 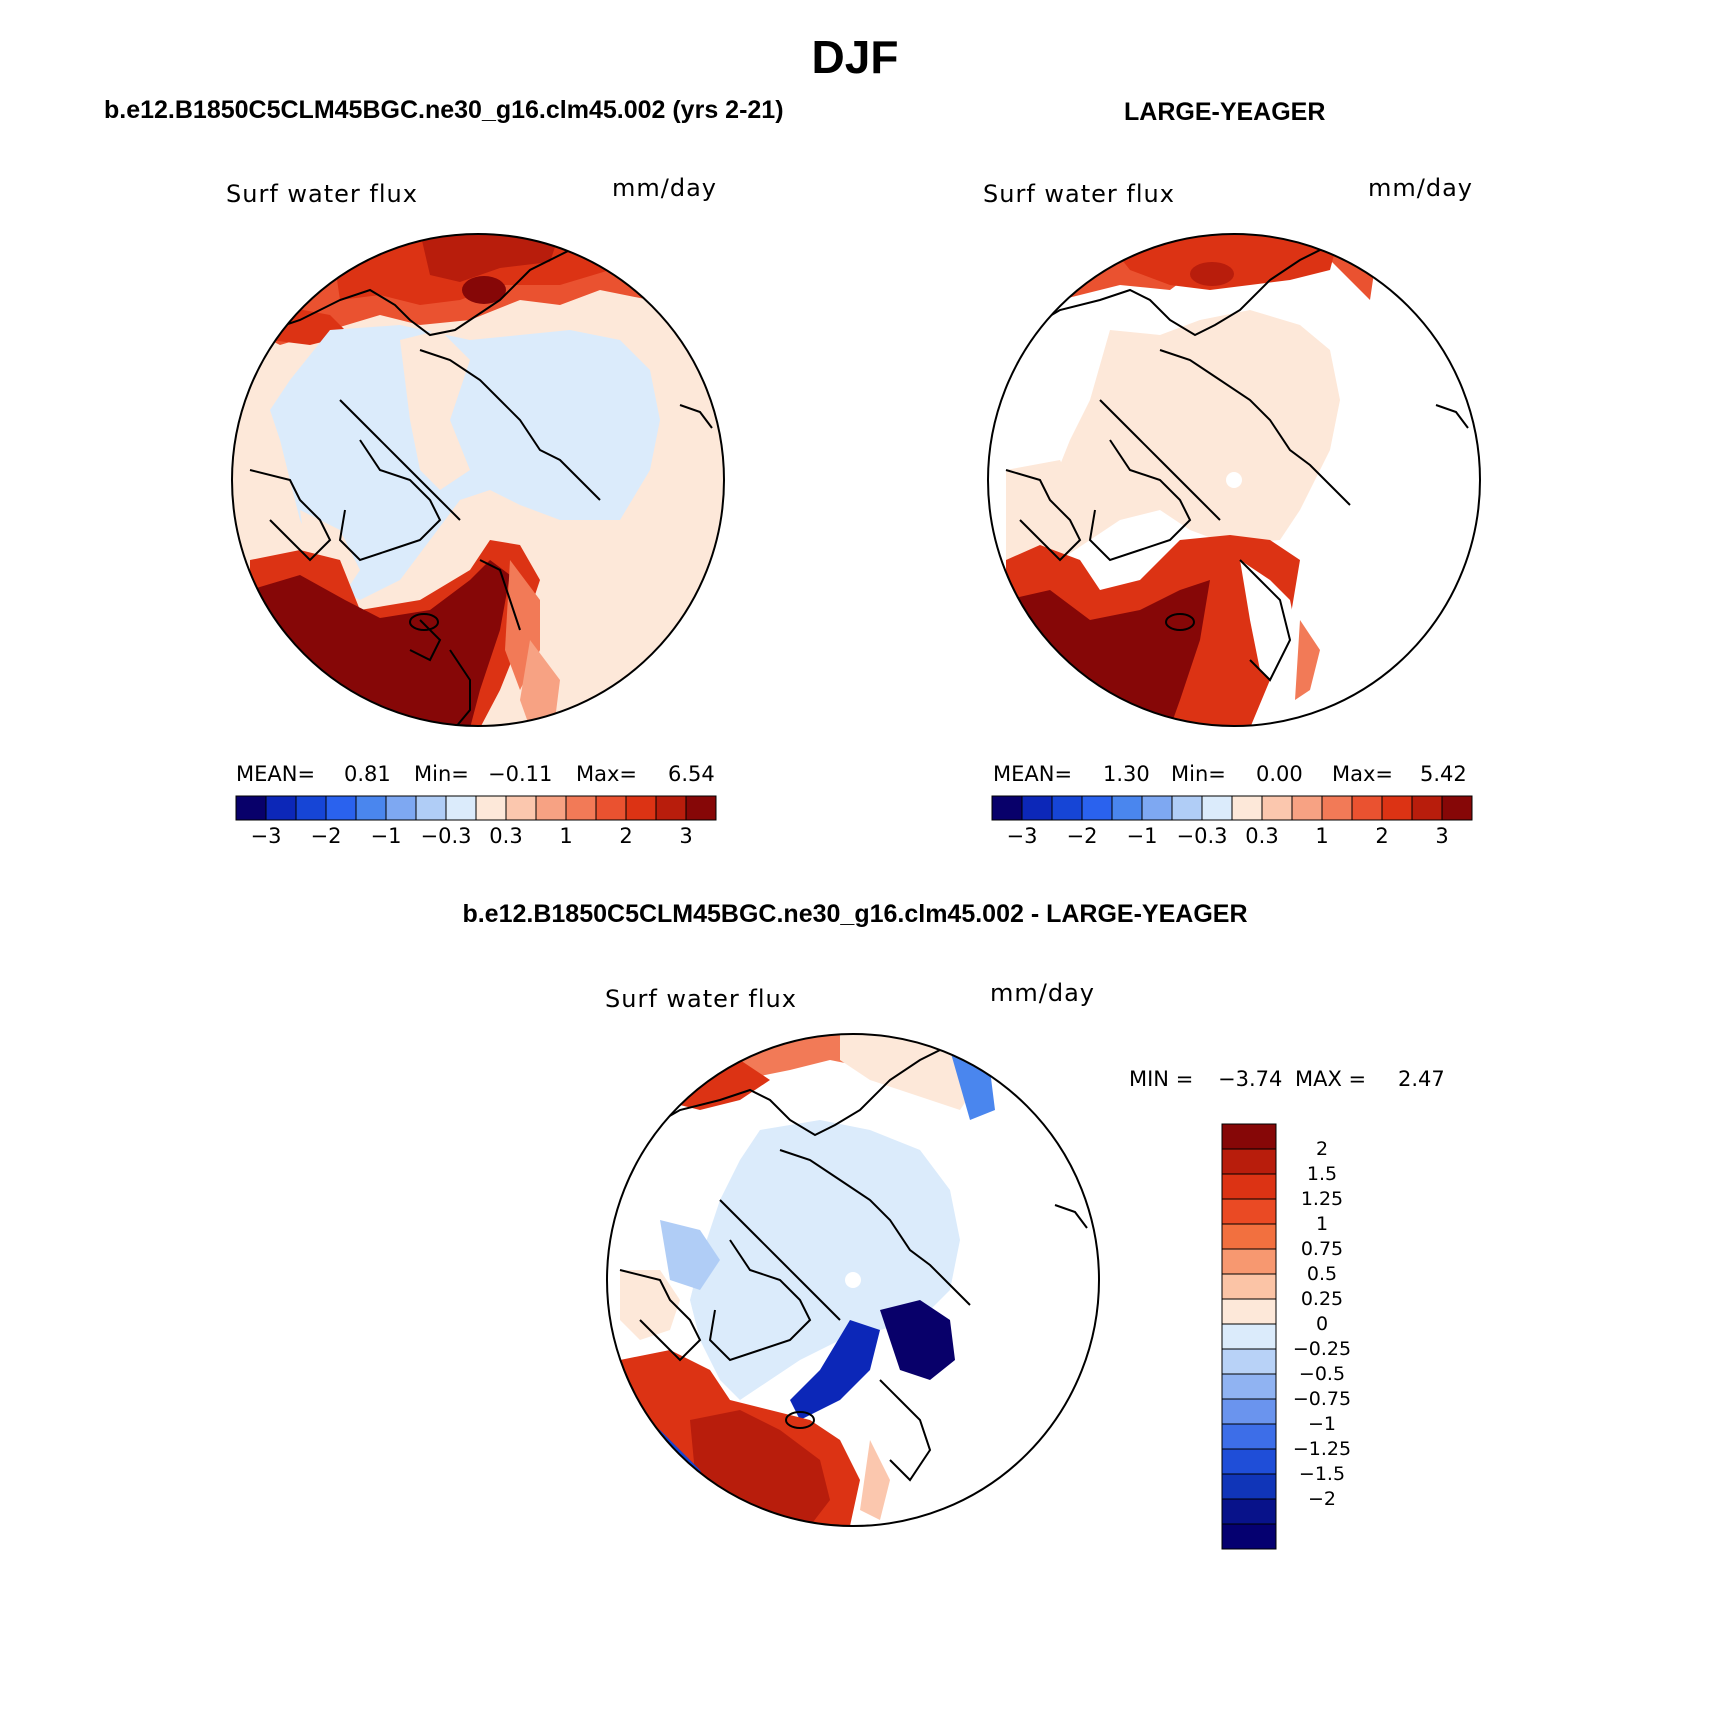 What do you see at coordinates (855, 57) in the screenshot?
I see `figure-title: DJF` at bounding box center [855, 57].